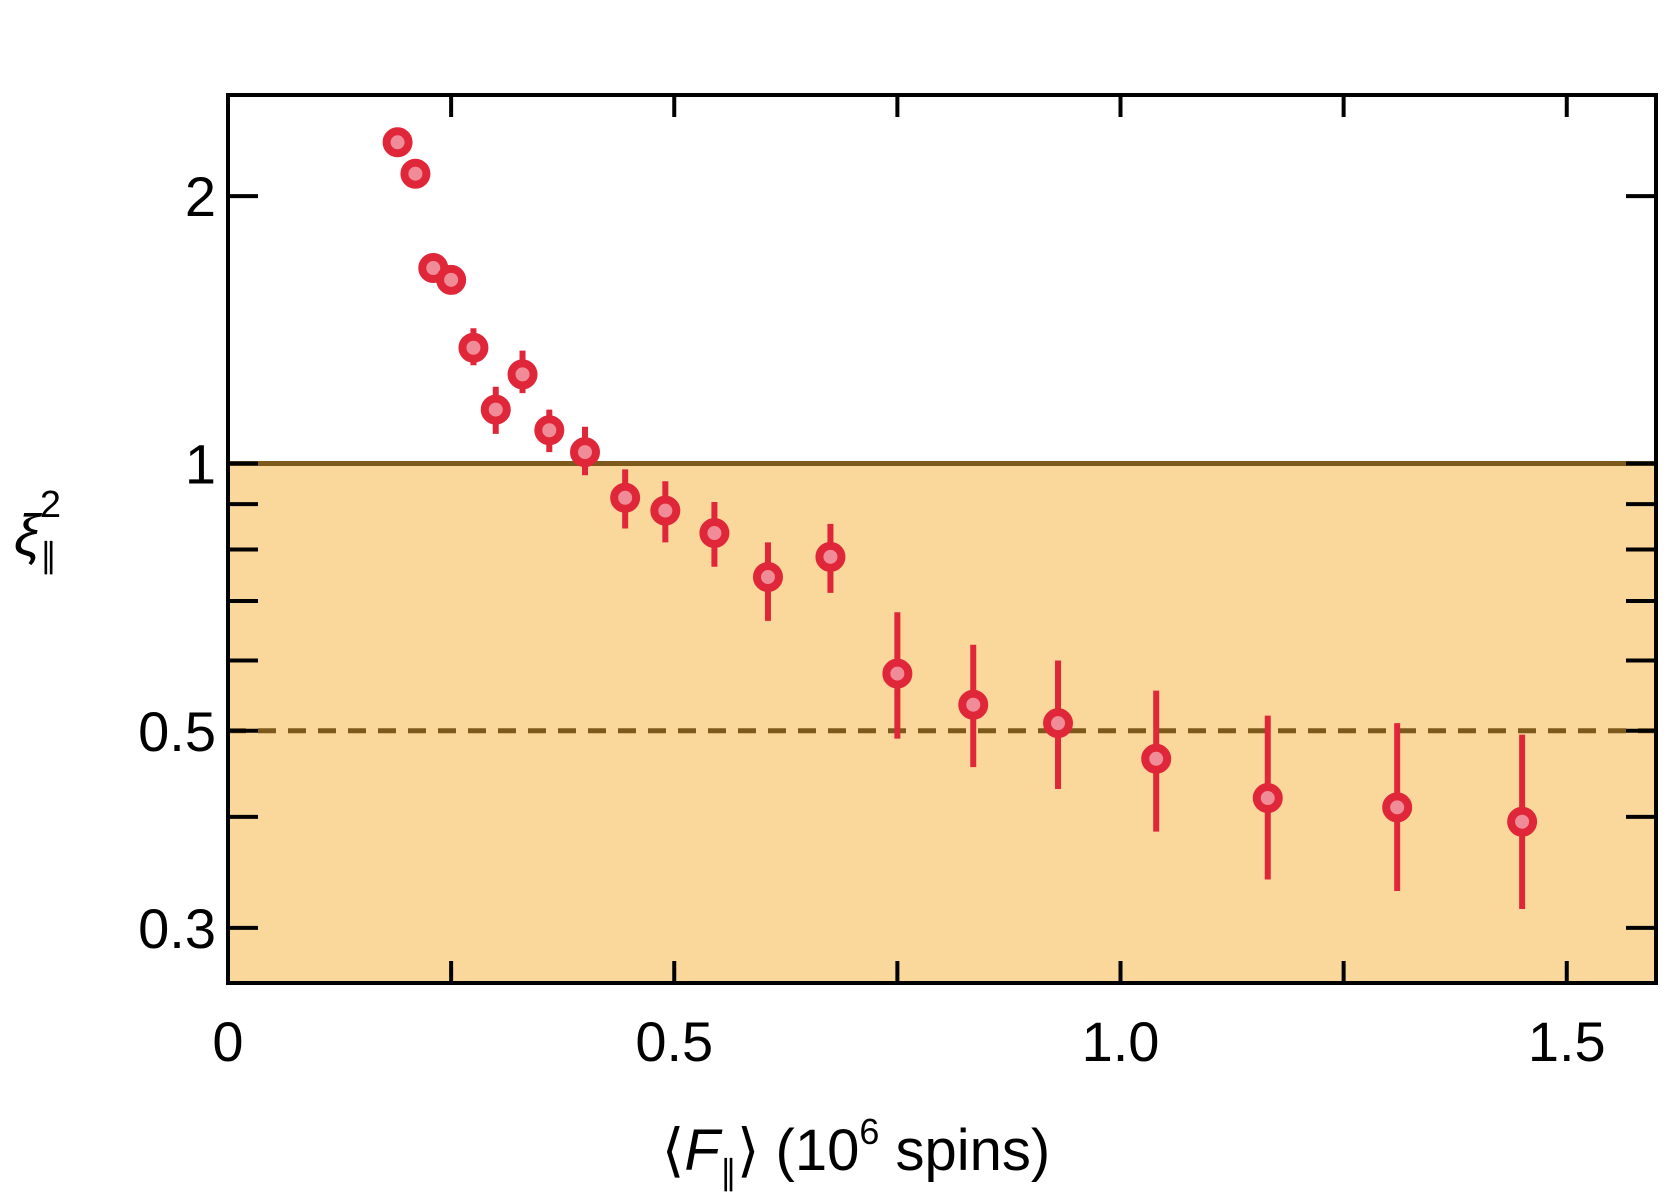 This screenshot has width=1667, height=1203. I want to click on y-tick-label: 1, so click(200, 463).